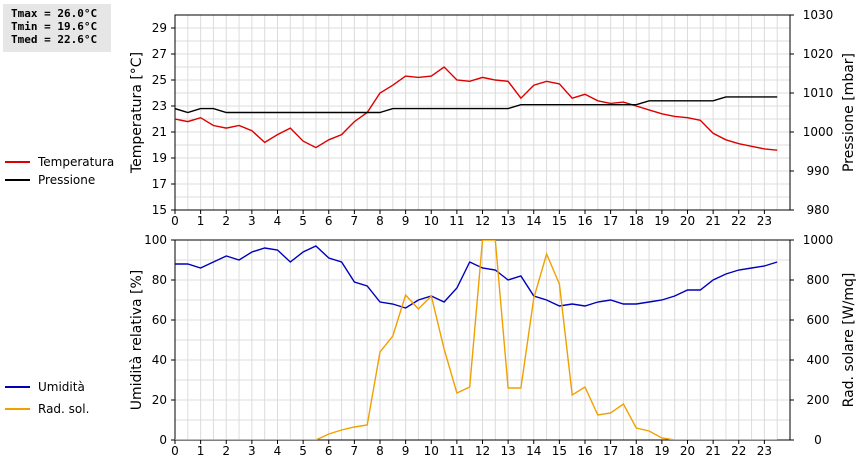 The image size is (860, 460). Describe the element at coordinates (66, 180) in the screenshot. I see `legend-label-pressione: Pressione` at that location.